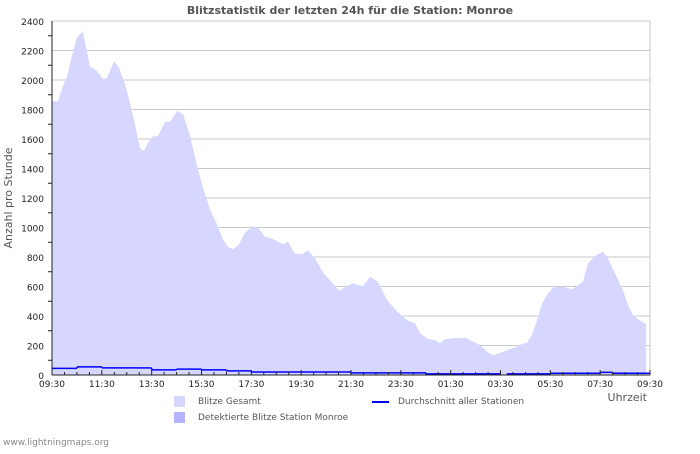 The image size is (700, 454). What do you see at coordinates (35, 259) in the screenshot?
I see `y-tick-label: 800` at bounding box center [35, 259].